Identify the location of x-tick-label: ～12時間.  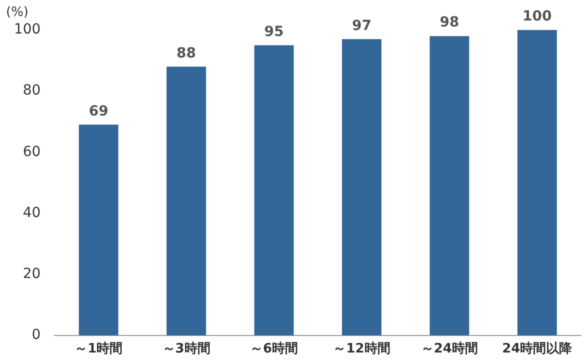
(361, 349).